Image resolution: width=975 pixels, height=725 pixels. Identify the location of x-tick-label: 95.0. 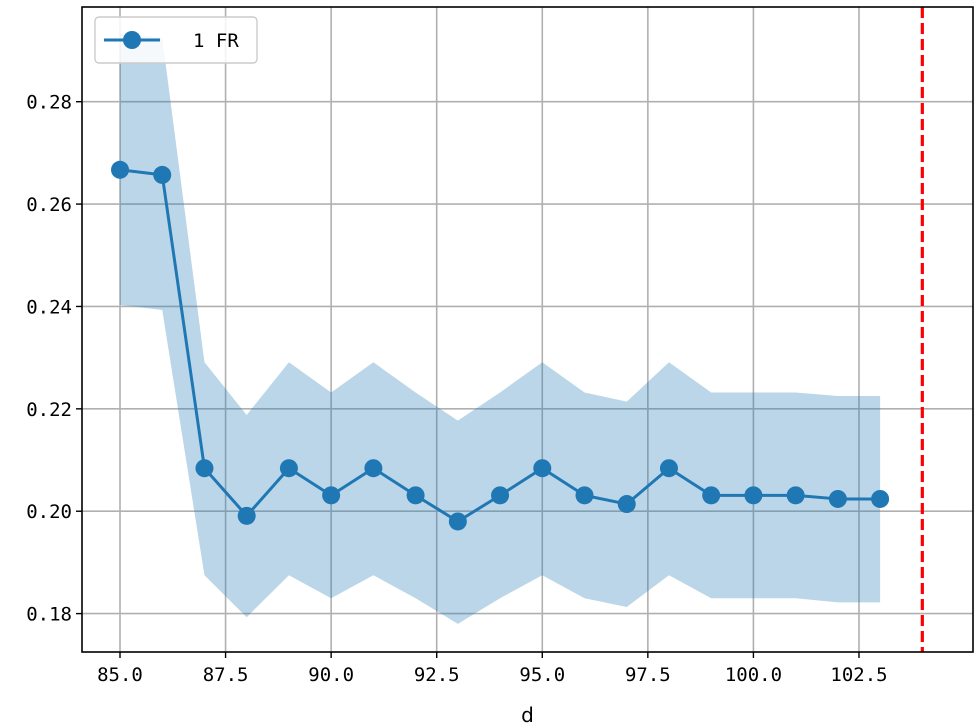
(542, 675).